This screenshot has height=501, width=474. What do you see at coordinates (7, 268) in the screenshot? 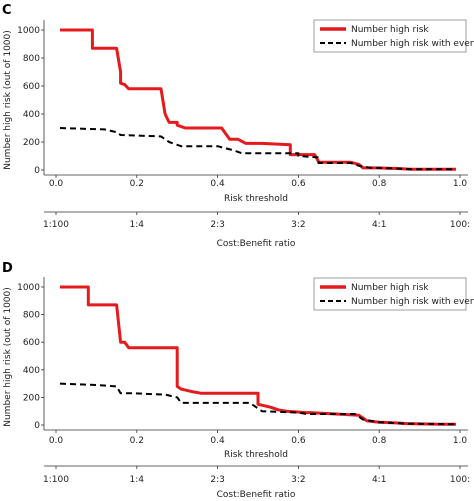
I see `panel-label: D` at bounding box center [7, 268].